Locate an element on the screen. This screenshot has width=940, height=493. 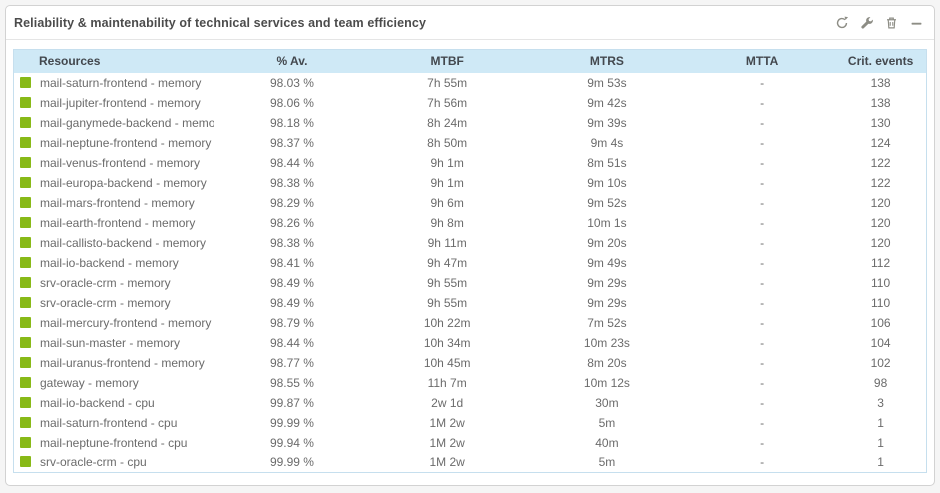
resource-name: mail-saturn-frontend - cpu is located at coordinates (109, 422).